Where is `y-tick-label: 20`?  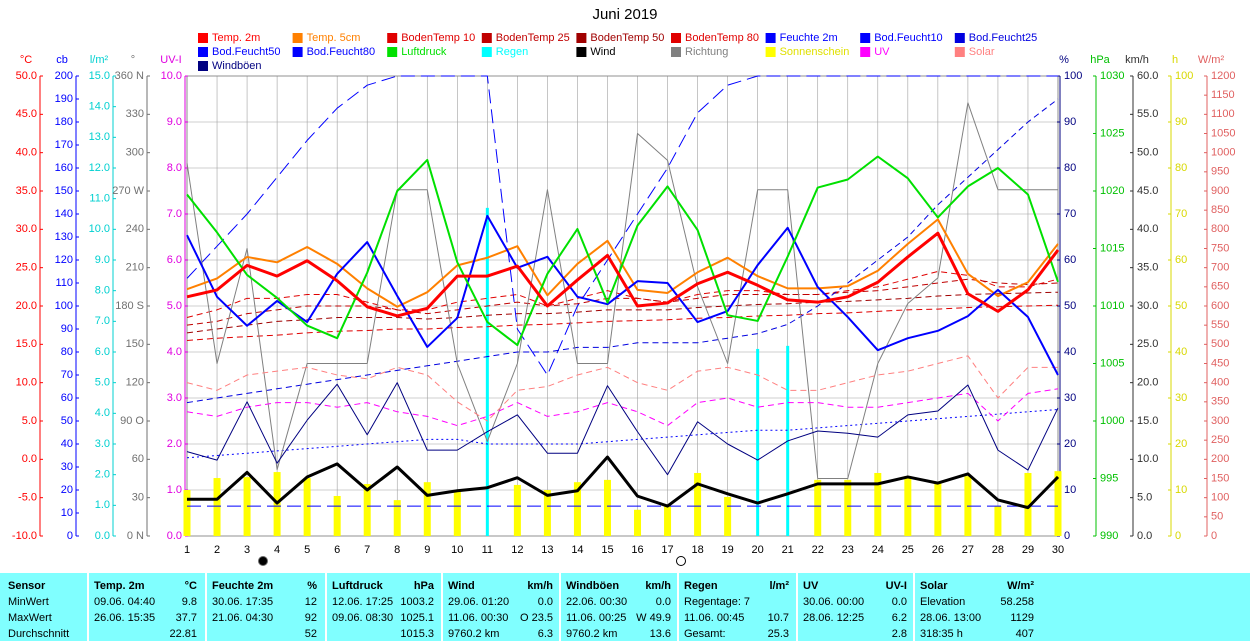 y-tick-label: 20 is located at coordinates (1070, 444).